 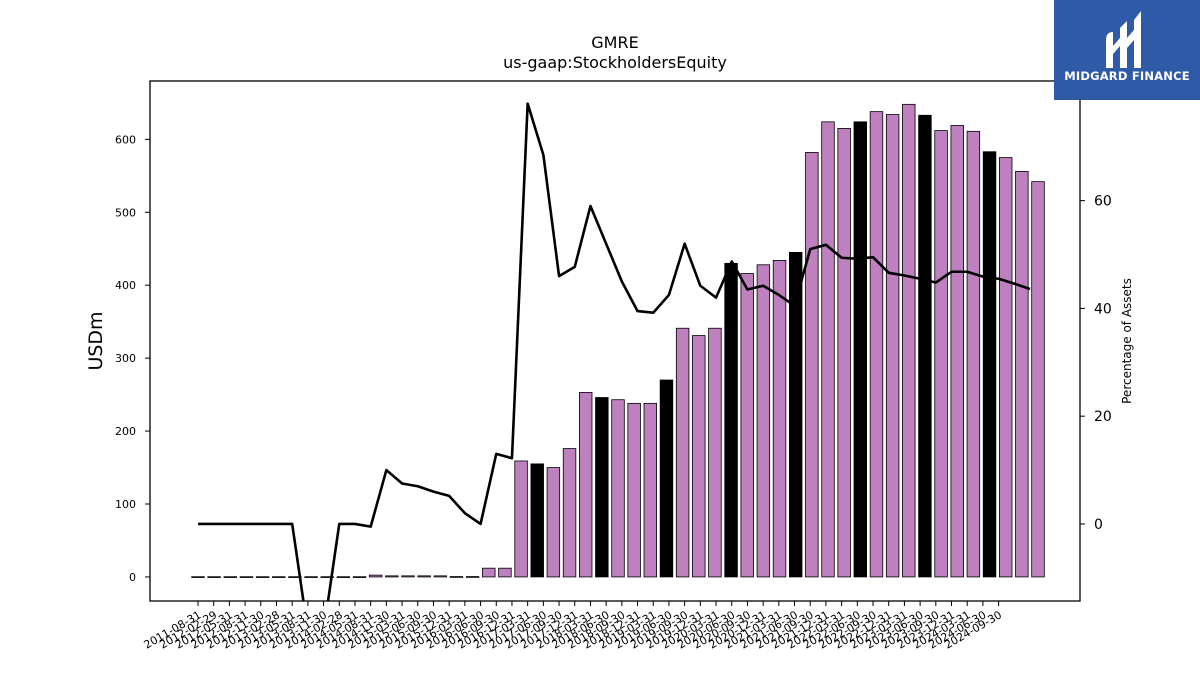 I want to click on y-tick-label: 200, so click(x=125, y=431).